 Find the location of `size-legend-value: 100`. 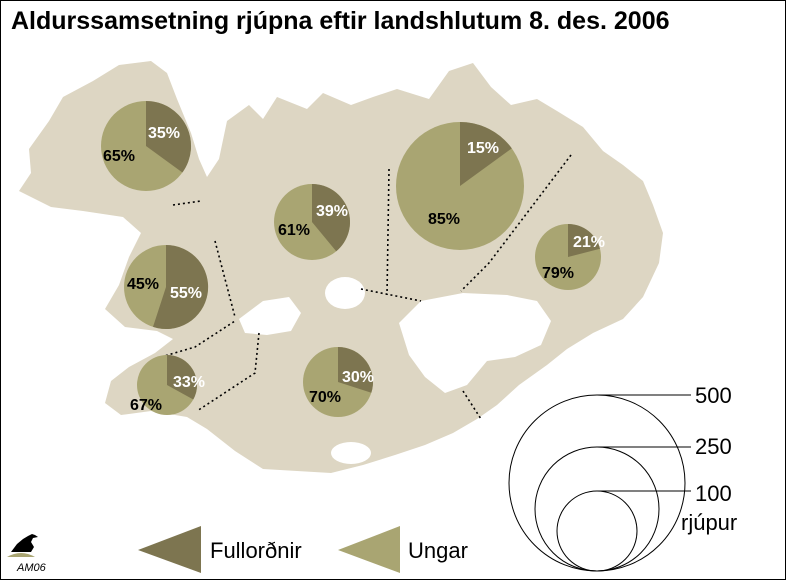

size-legend-value: 100 is located at coordinates (713, 493).